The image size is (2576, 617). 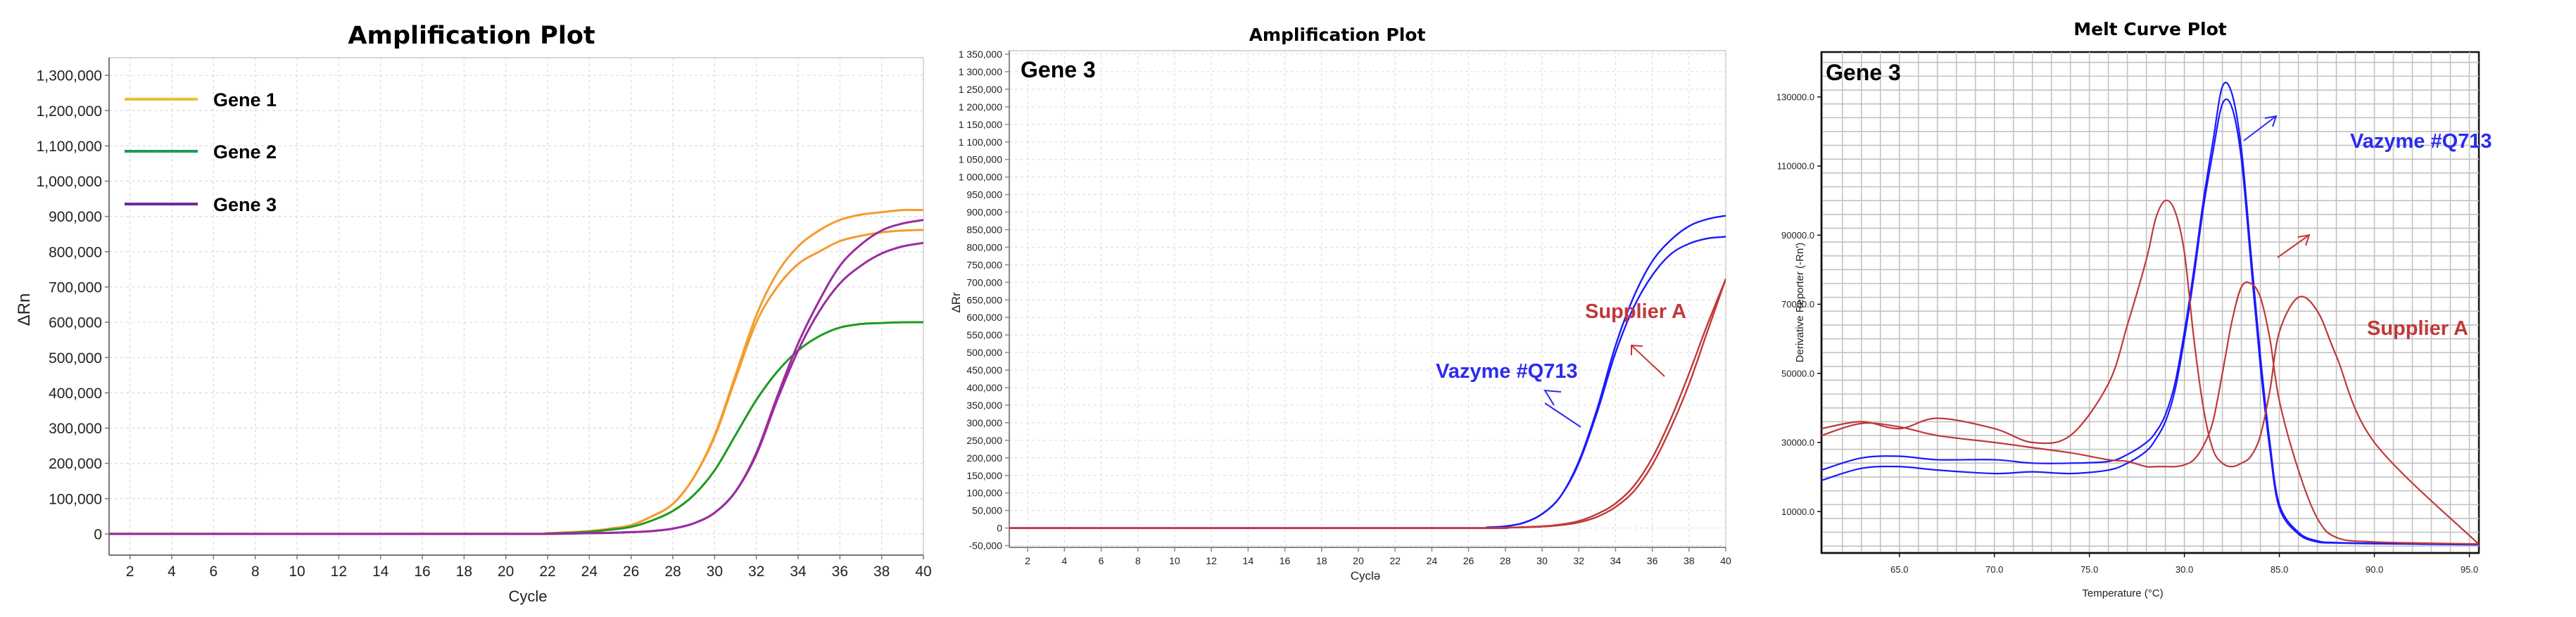 I want to click on svg-text: 850,000, so click(x=984, y=229).